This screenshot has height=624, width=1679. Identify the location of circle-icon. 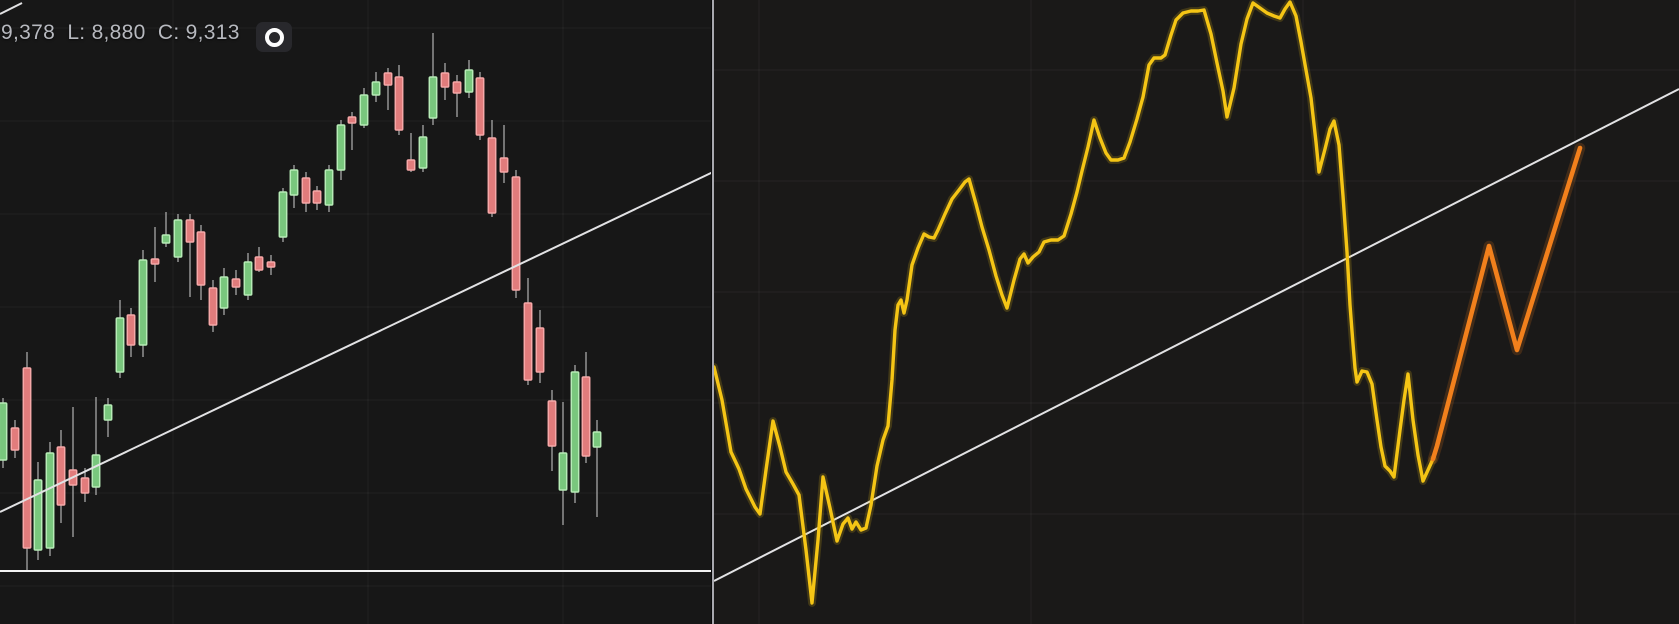
(274, 37).